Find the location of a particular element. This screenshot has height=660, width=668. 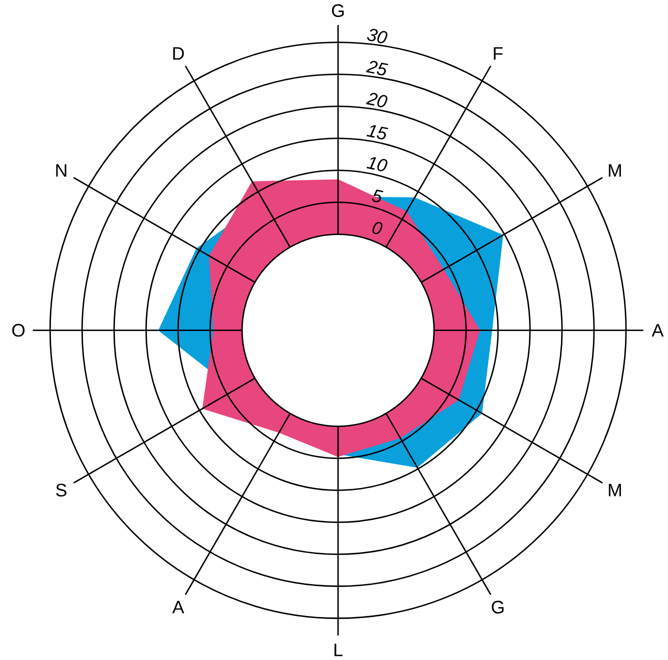

spoke-label: O is located at coordinates (18, 330).